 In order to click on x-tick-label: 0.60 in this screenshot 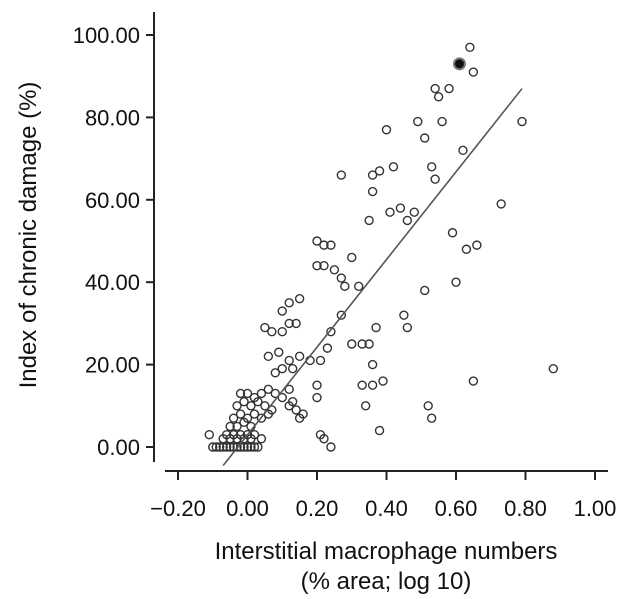, I will do `click(456, 508)`.